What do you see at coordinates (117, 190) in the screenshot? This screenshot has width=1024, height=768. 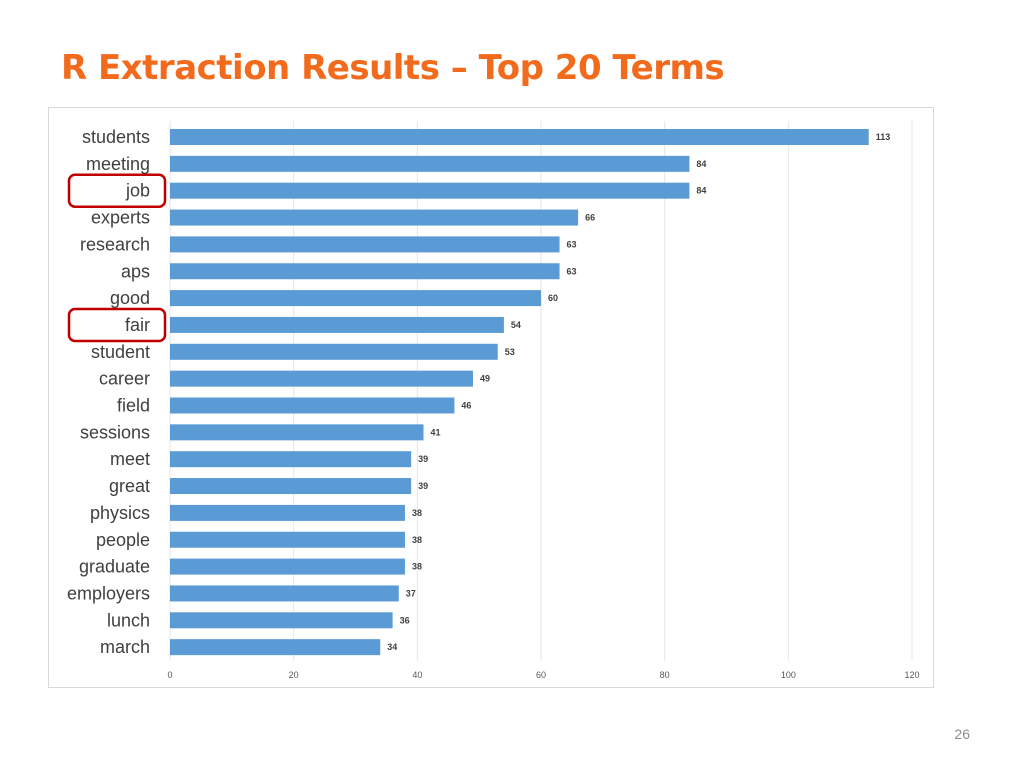 I see `highlight-box-job` at bounding box center [117, 190].